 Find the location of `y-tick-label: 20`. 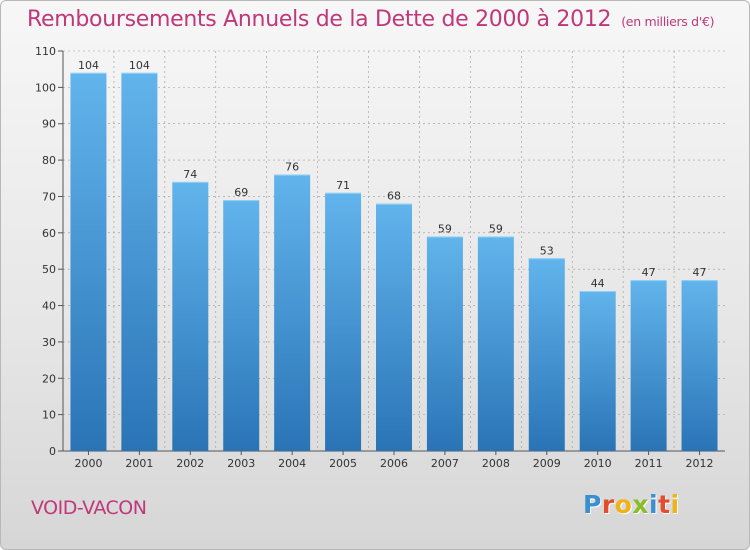

y-tick-label: 20 is located at coordinates (49, 378).